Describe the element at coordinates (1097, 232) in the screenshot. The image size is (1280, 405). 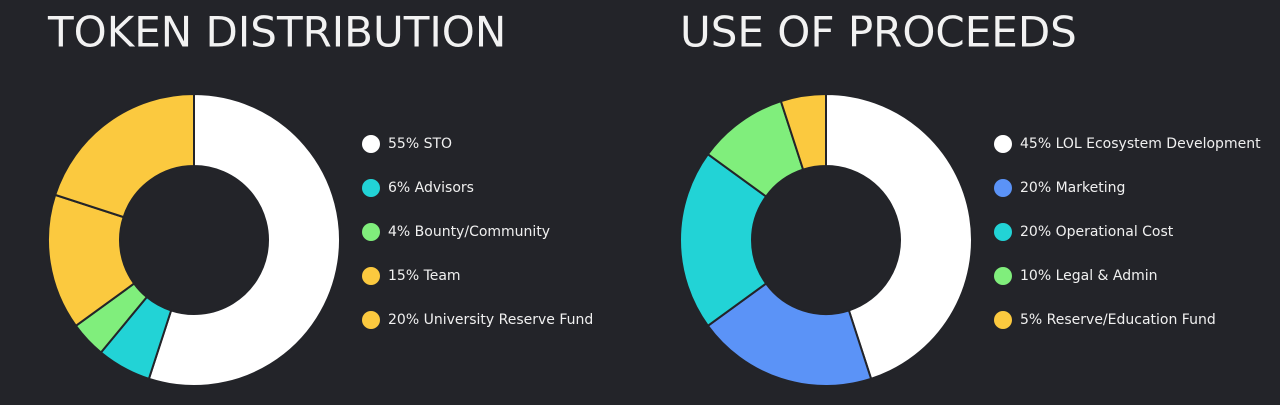
I see `legend-label: 20% Operational Cost` at that location.